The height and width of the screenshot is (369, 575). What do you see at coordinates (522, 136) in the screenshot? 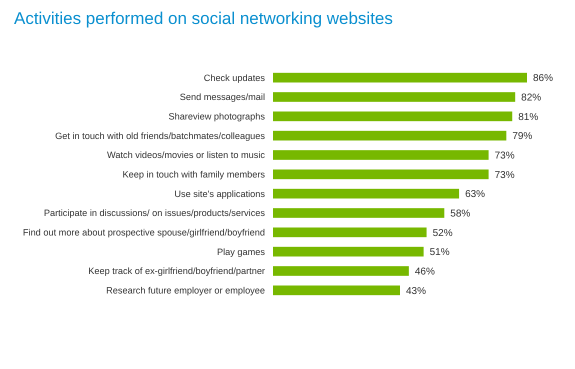
I see `data-label: 79%` at bounding box center [522, 136].